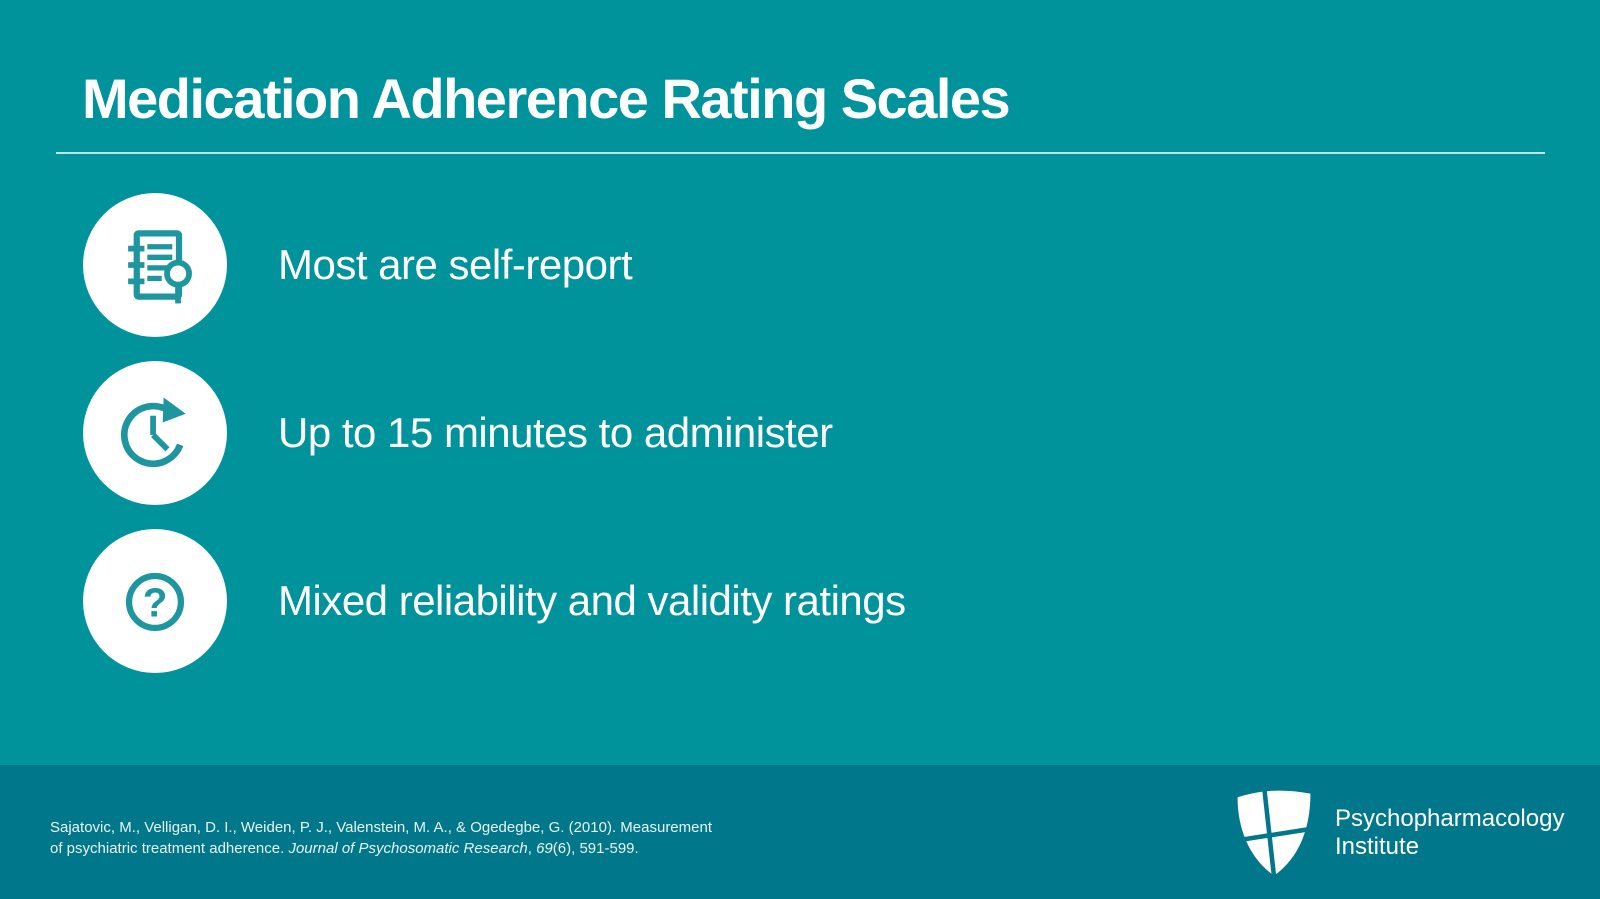  I want to click on bullet-row-reliability: ? Mixed reliability and validity ratings, so click(494, 601).